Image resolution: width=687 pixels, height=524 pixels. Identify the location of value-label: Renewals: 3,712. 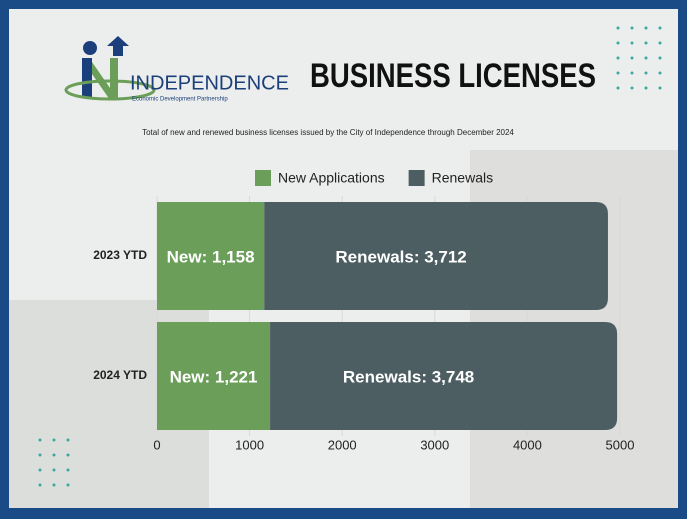
(400, 256).